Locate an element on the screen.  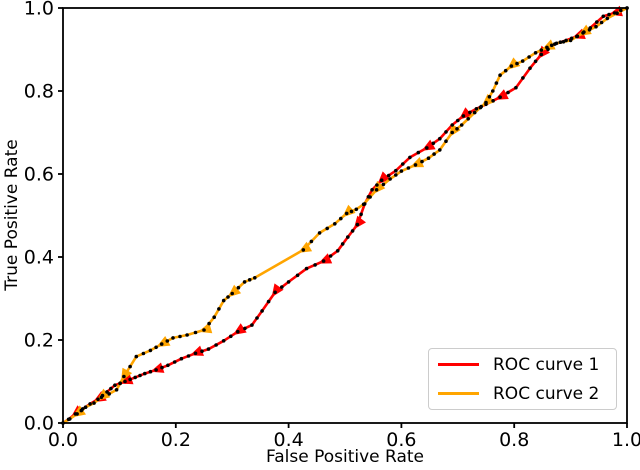
x-tick-label: 0.2 is located at coordinates (176, 440).